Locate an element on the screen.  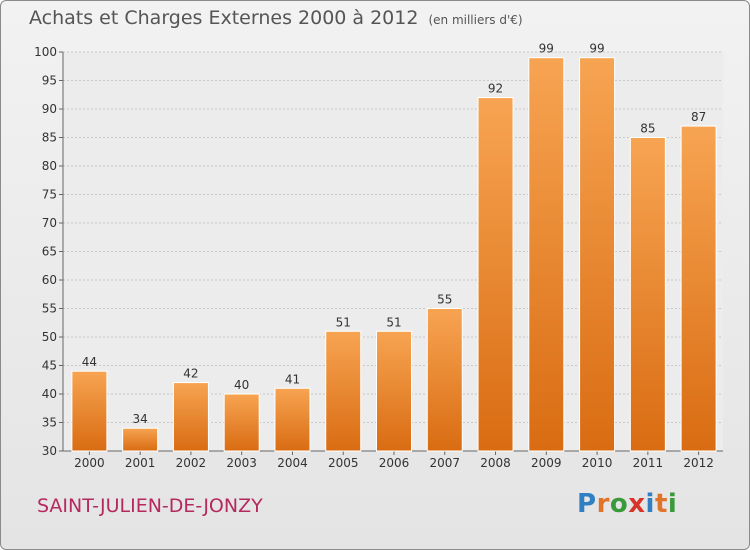
data-label-2012: 87 is located at coordinates (698, 117).